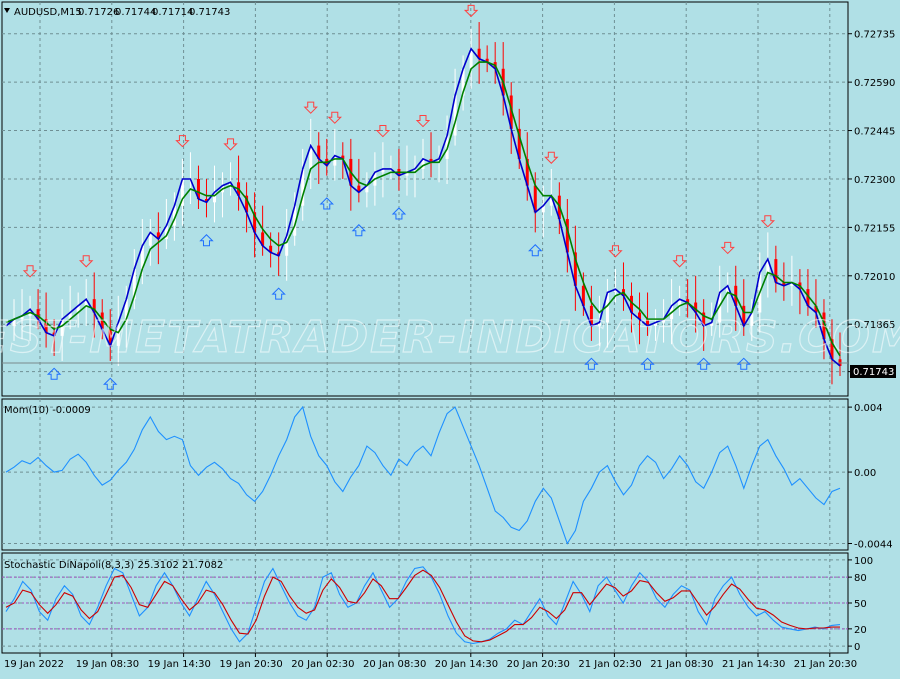 The height and width of the screenshot is (679, 900). I want to click on x-tick-label: 20 Jan 20:30, so click(538, 664).